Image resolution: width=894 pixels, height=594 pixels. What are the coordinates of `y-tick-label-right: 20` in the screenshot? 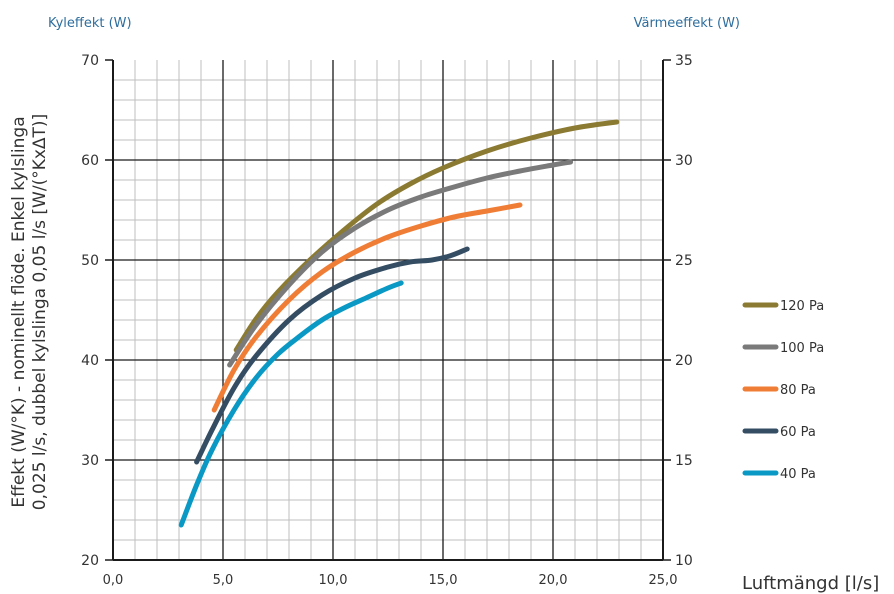 It's located at (684, 361).